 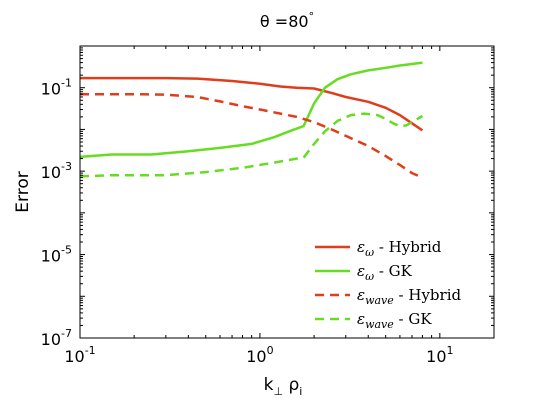 What do you see at coordinates (399, 248) in the screenshot?
I see `legend-label-0: εω - Hybrid` at bounding box center [399, 248].